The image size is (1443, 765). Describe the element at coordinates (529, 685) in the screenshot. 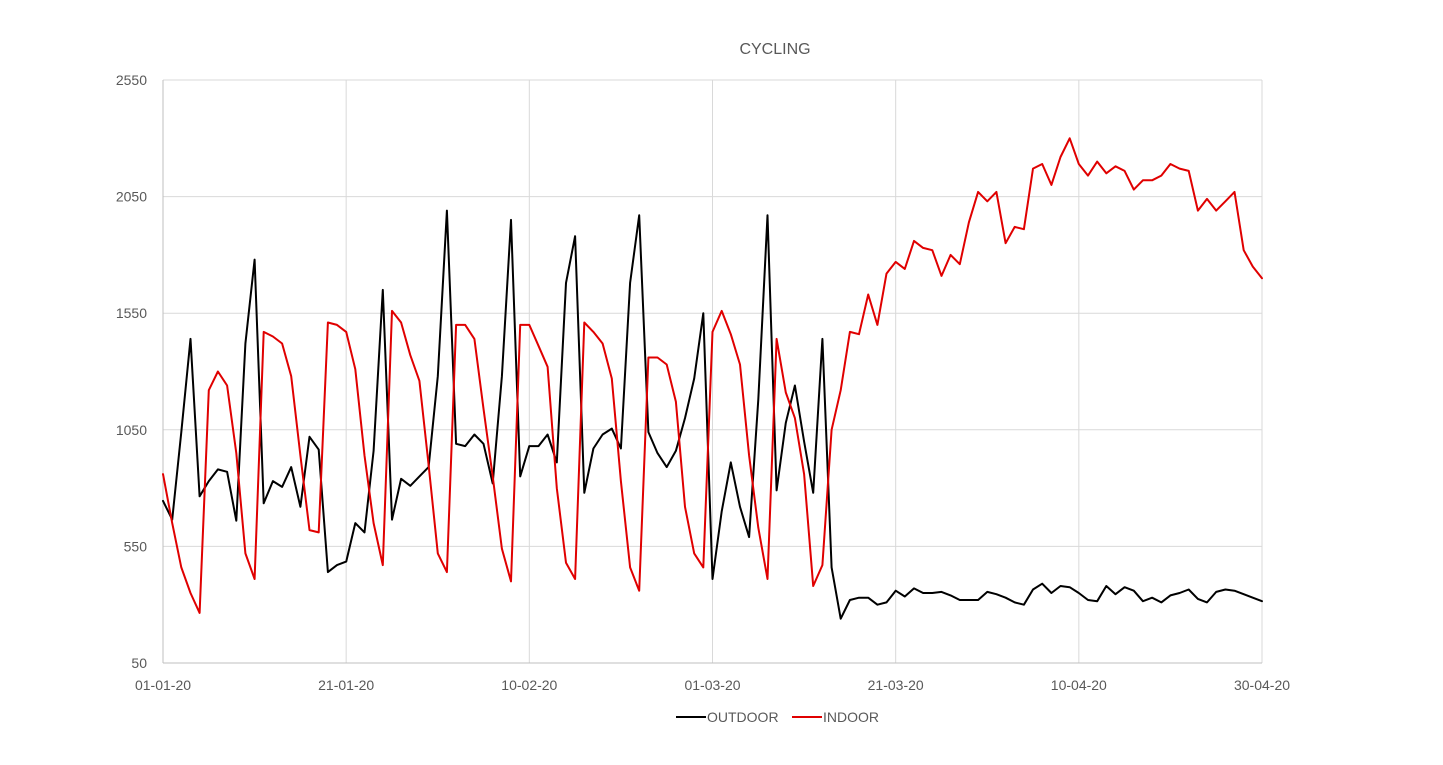

I see `x-tick-label: 10-02-20` at that location.